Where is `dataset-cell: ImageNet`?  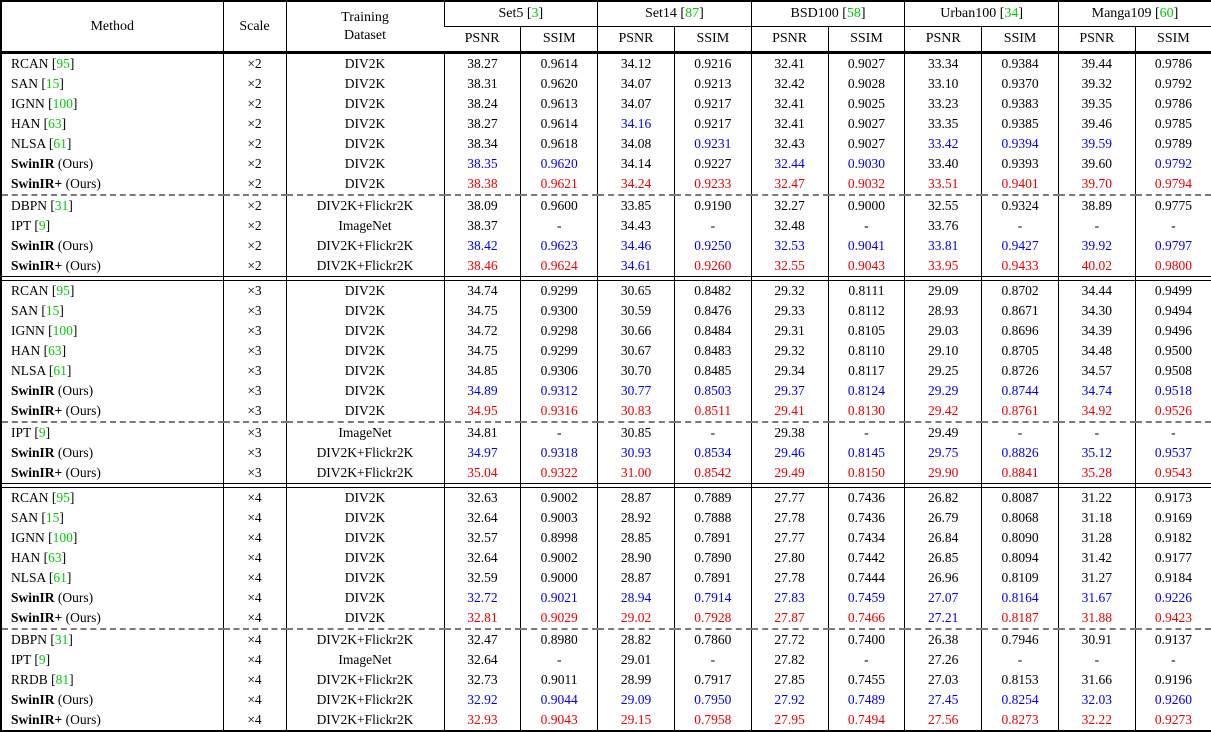
dataset-cell: ImageNet is located at coordinates (364, 432).